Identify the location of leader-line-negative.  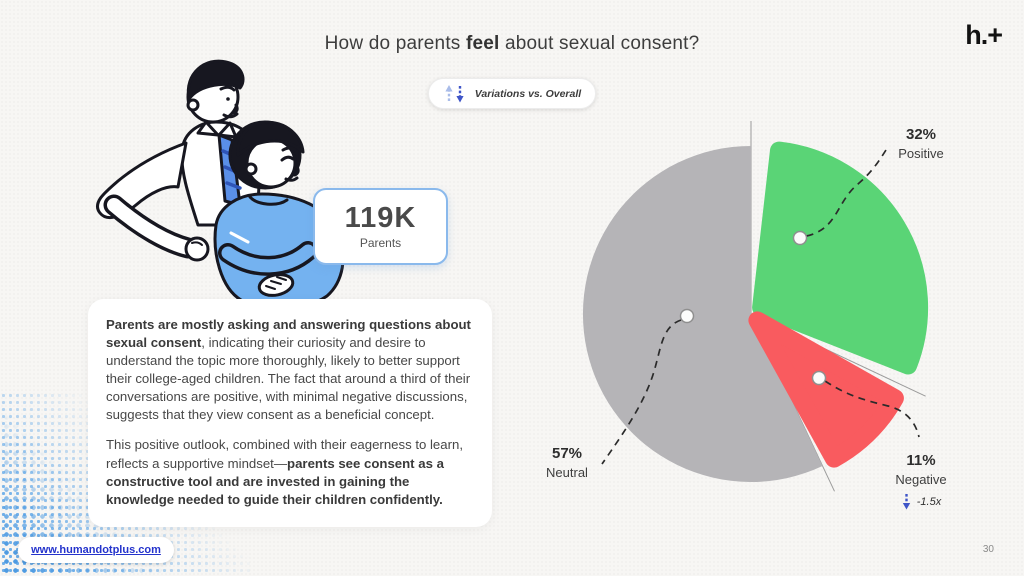
(872, 409).